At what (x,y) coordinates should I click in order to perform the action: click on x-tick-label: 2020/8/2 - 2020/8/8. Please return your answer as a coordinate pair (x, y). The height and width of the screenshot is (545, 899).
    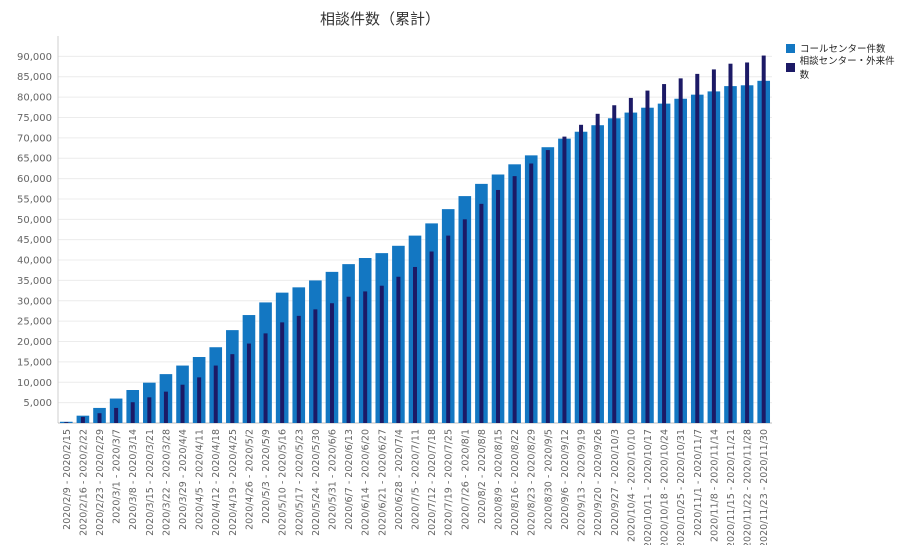
    Looking at the image, I should click on (482, 476).